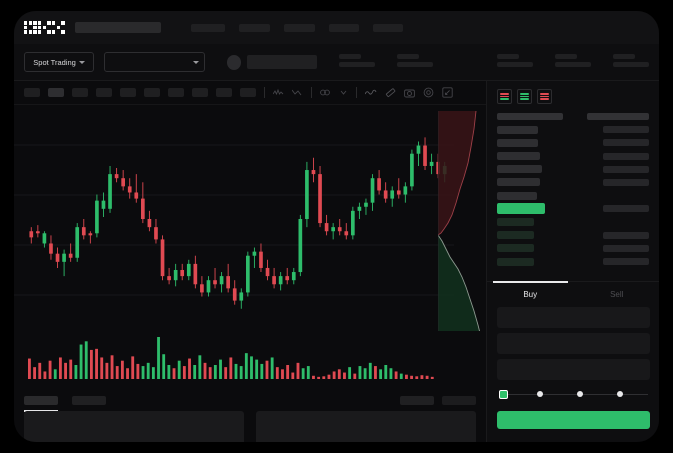 Image resolution: width=673 pixels, height=453 pixels. What do you see at coordinates (281, 62) in the screenshot?
I see `pair-last-price` at bounding box center [281, 62].